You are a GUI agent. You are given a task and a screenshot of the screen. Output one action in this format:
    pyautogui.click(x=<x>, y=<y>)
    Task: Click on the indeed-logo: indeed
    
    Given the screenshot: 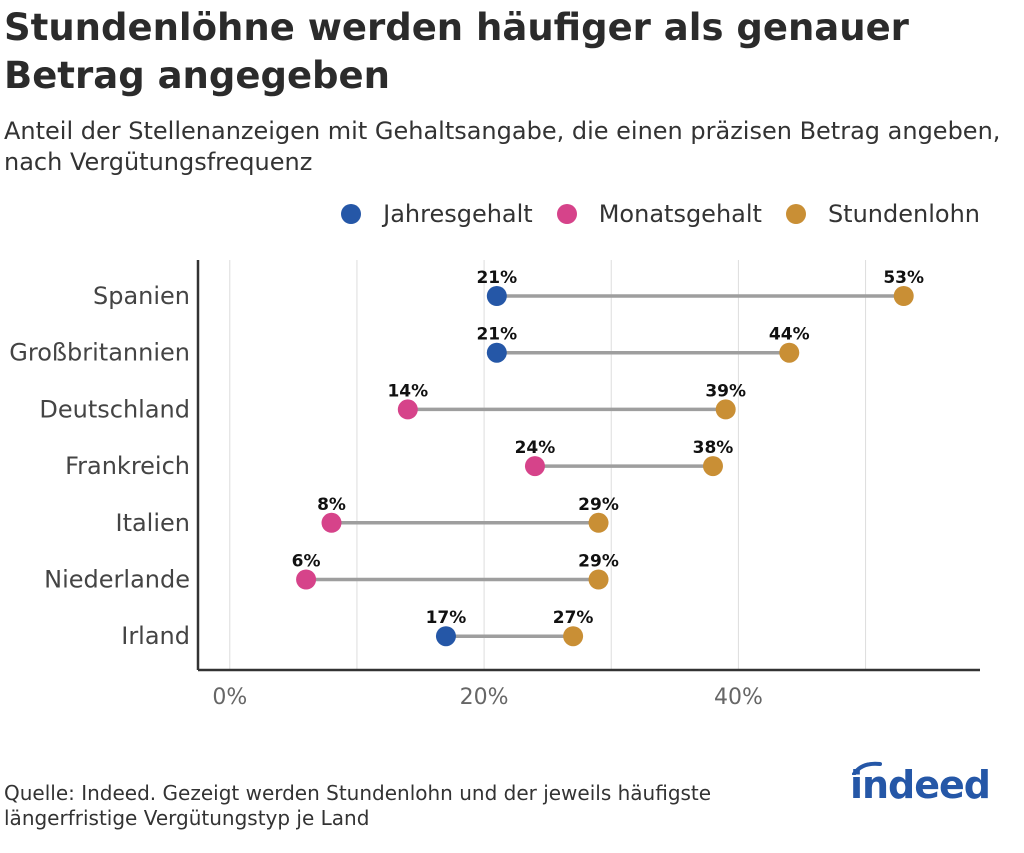 What is the action you would take?
    pyautogui.click(x=920, y=784)
    